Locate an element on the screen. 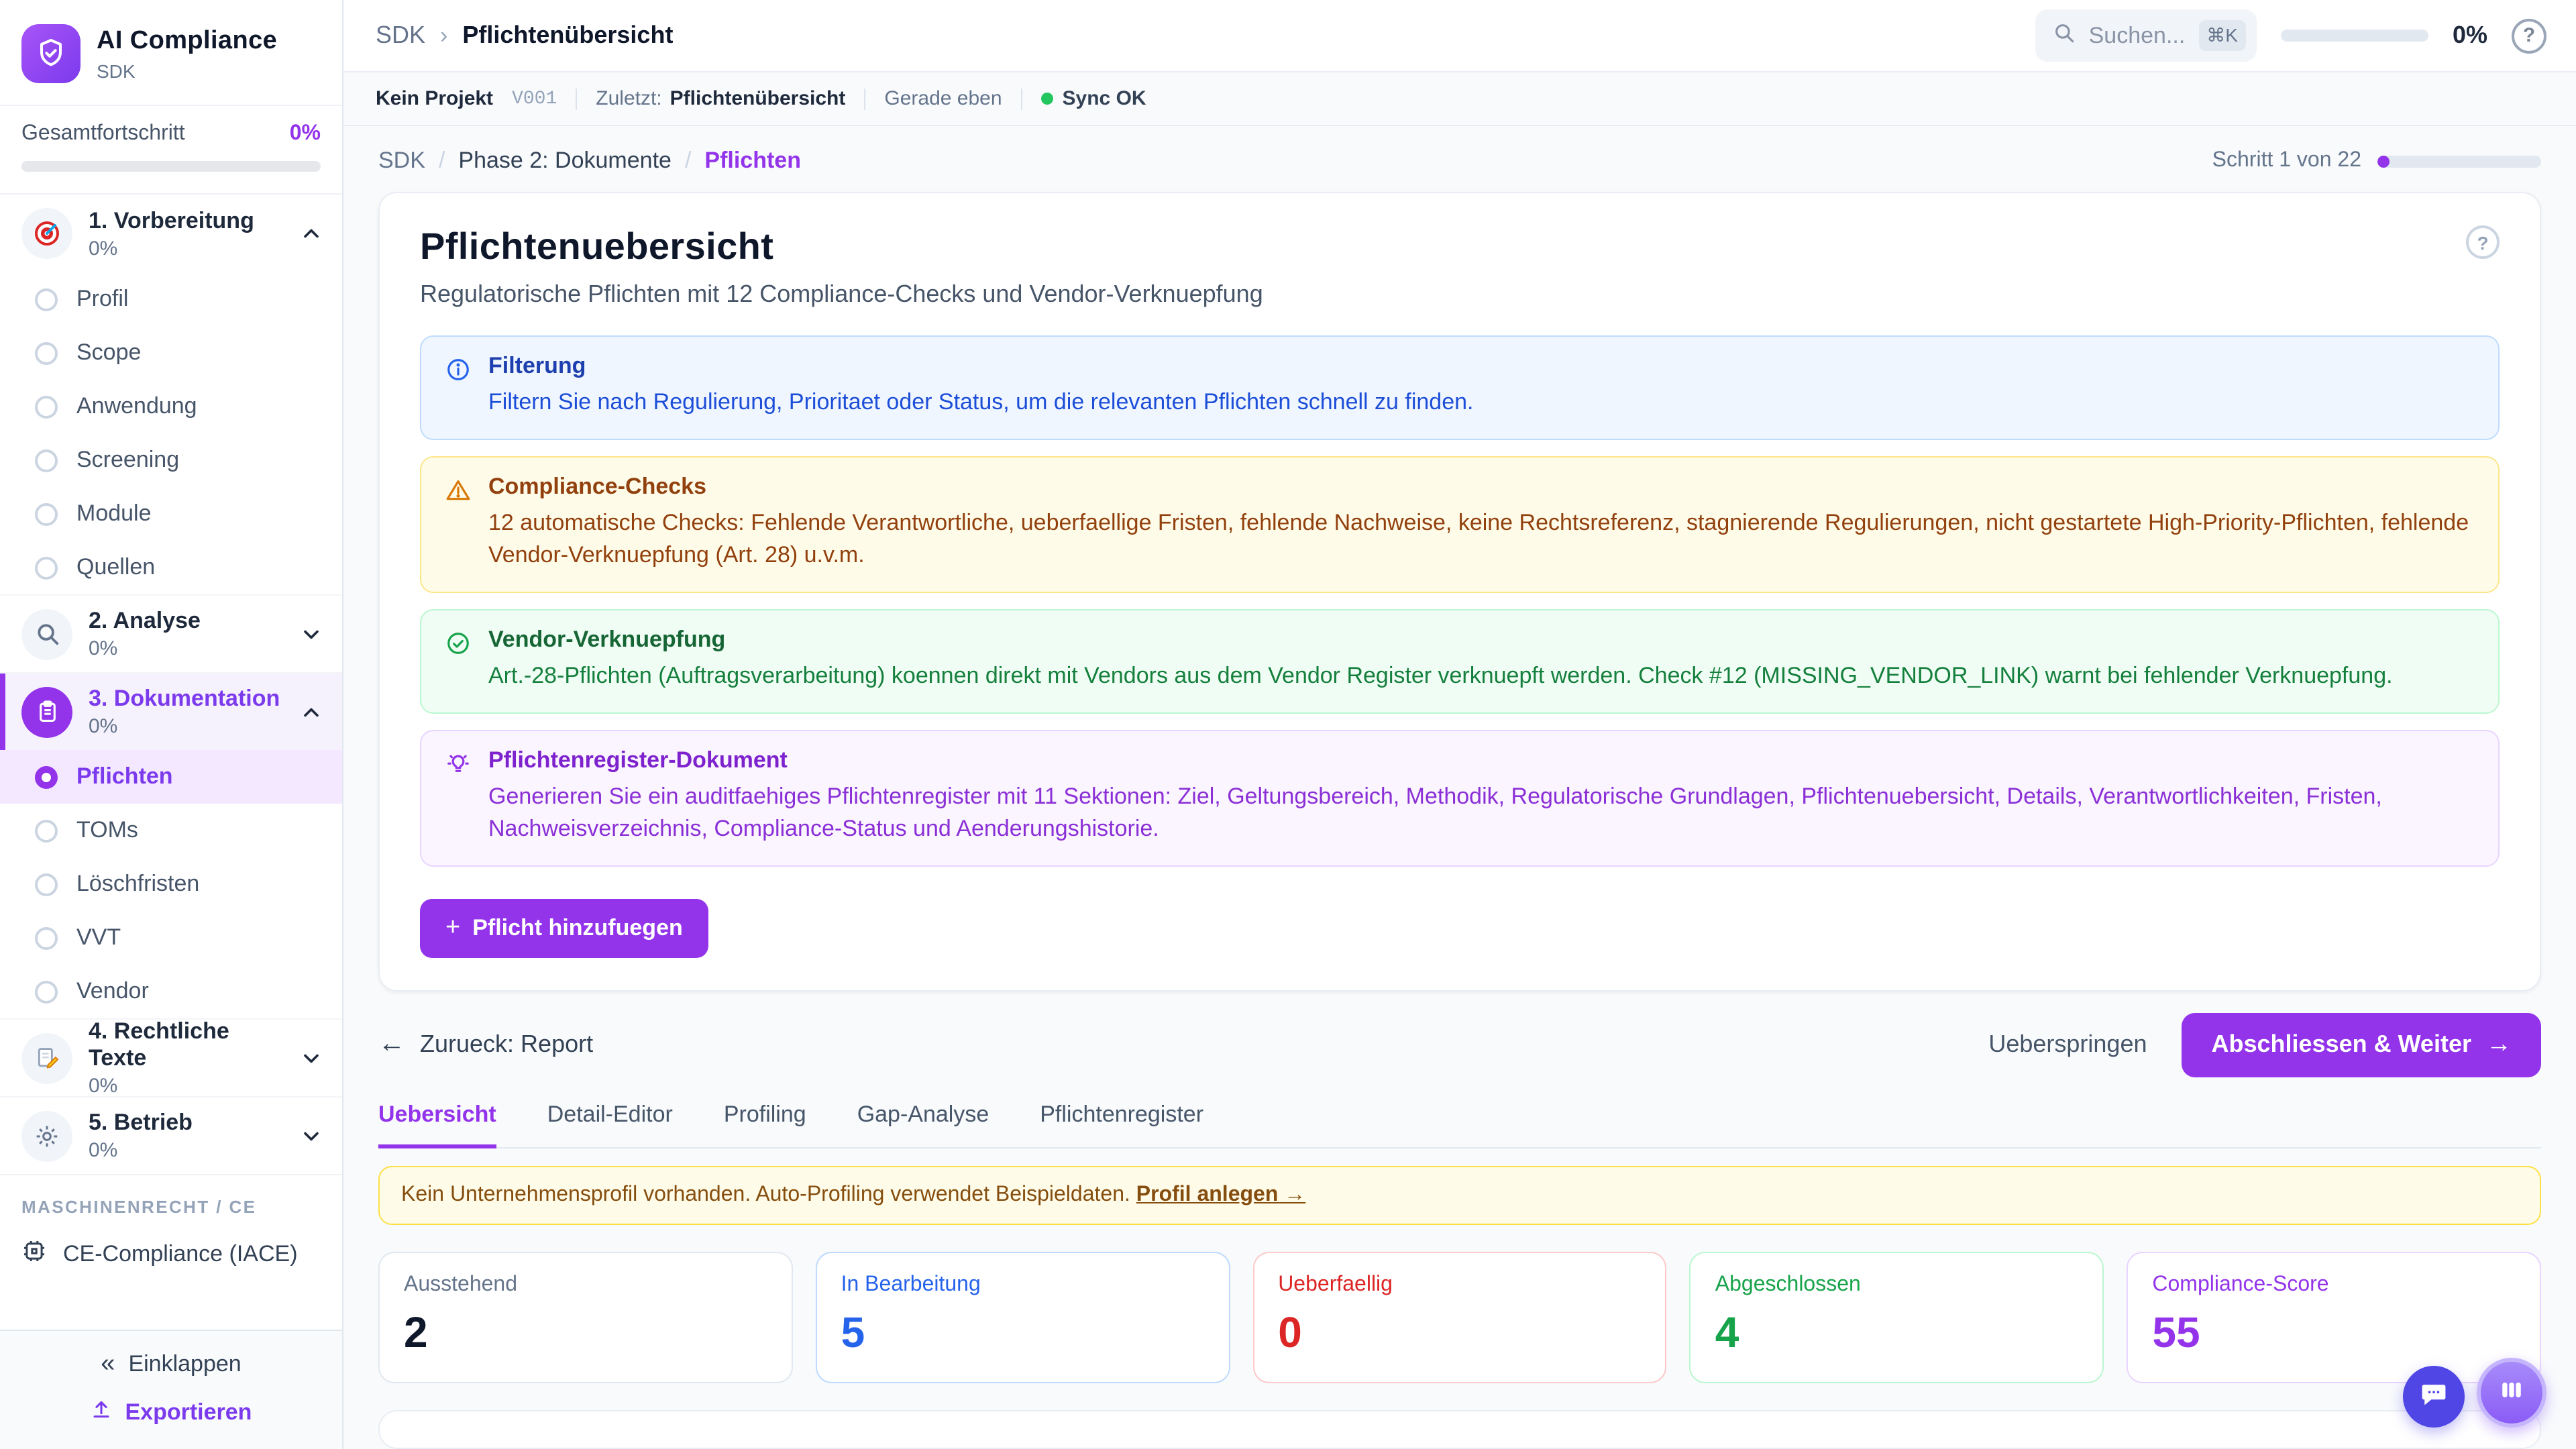 The height and width of the screenshot is (1449, 2576). arrow-right-icon: → is located at coordinates (2499, 1044).